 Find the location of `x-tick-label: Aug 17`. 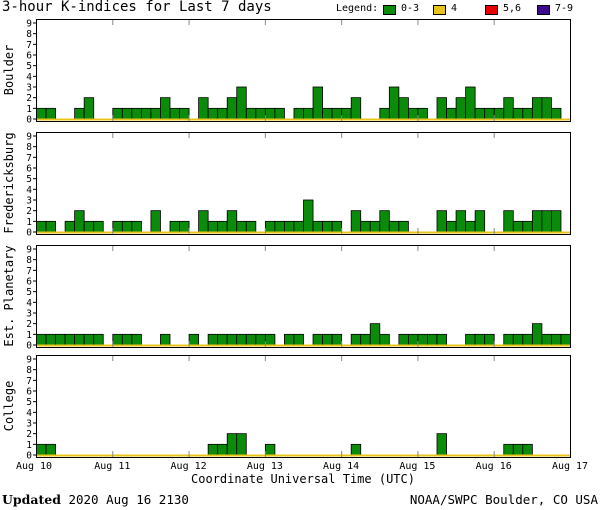

x-tick-label: Aug 17 is located at coordinates (570, 466).